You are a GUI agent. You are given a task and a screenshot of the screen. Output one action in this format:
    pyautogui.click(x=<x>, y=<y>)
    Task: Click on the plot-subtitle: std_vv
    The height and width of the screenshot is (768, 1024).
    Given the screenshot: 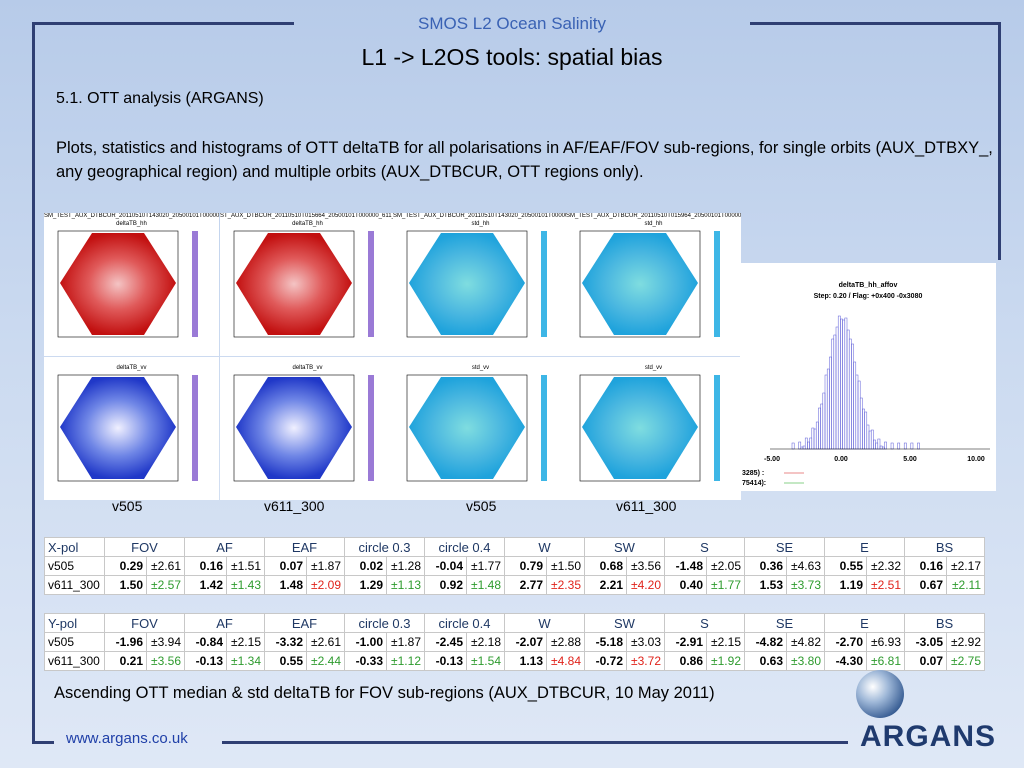 What is the action you would take?
    pyautogui.click(x=653, y=368)
    